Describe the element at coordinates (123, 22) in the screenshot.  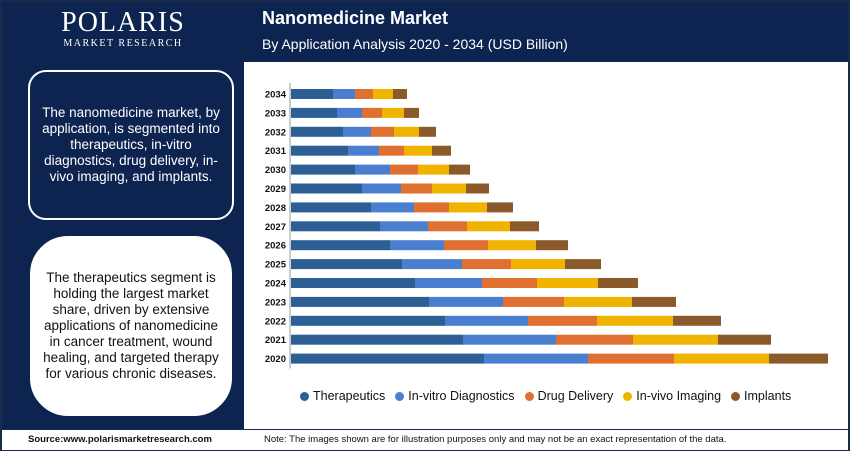
I see `logo-name: POLARIS` at that location.